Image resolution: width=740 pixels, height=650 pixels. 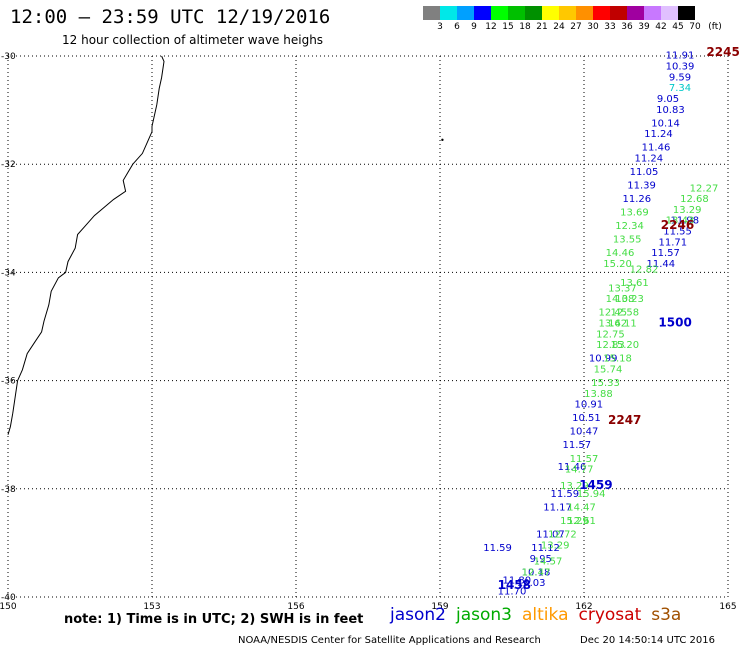 What do you see at coordinates (457, 27) in the screenshot?
I see `colorbar-label: 6` at bounding box center [457, 27].